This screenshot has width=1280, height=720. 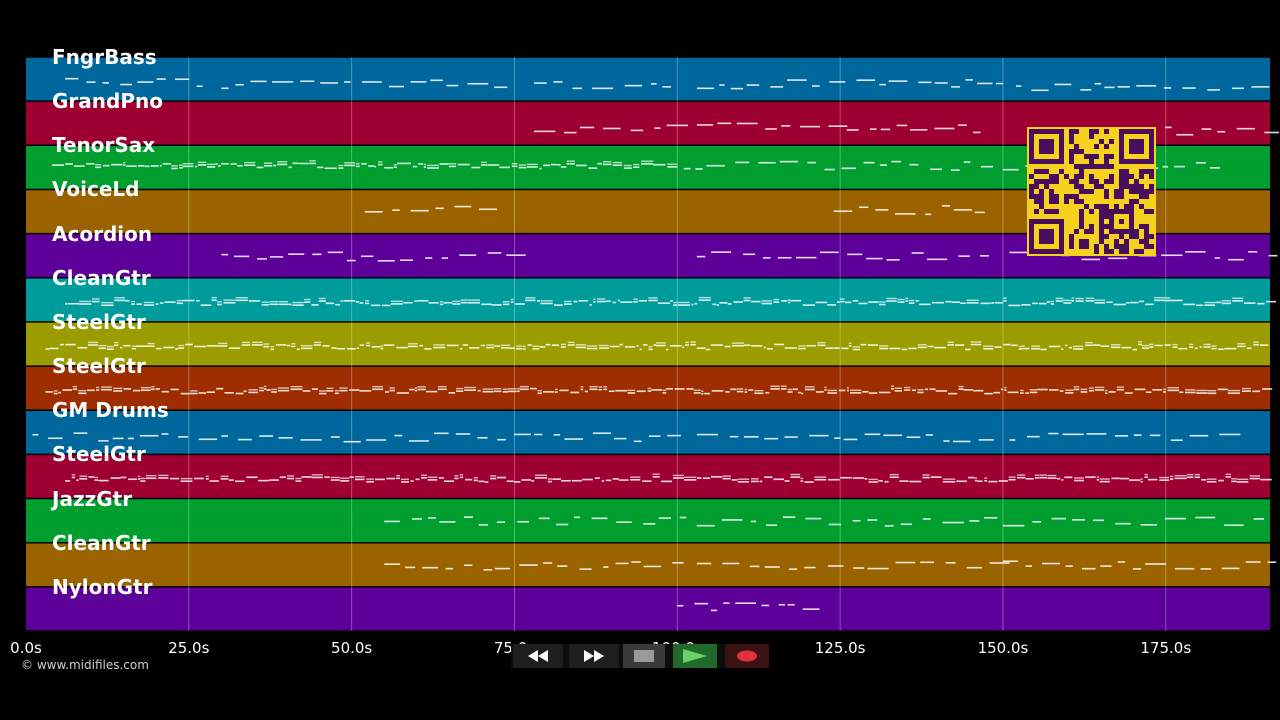 I want to click on track-label: VoiceLd, so click(x=96, y=189).